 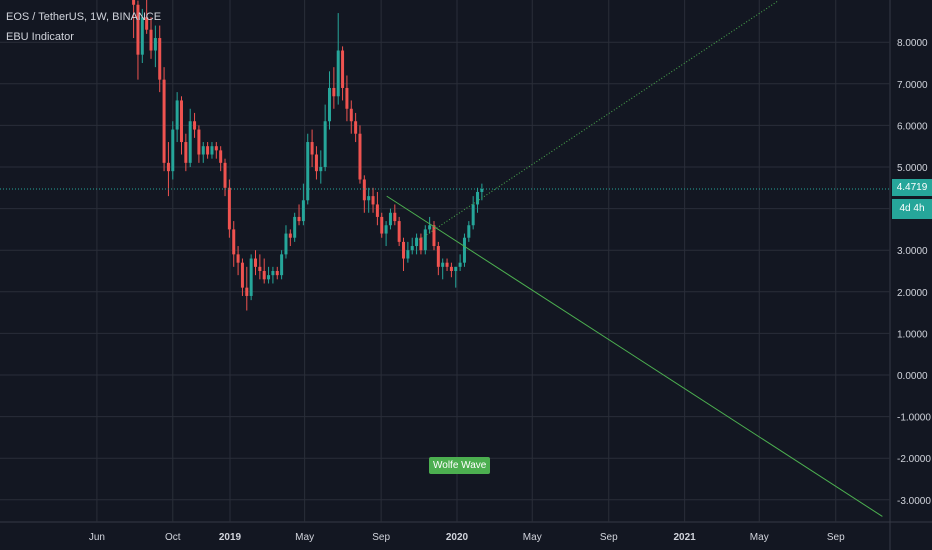 What do you see at coordinates (914, 418) in the screenshot?
I see `price-tick-label: -1.0000` at bounding box center [914, 418].